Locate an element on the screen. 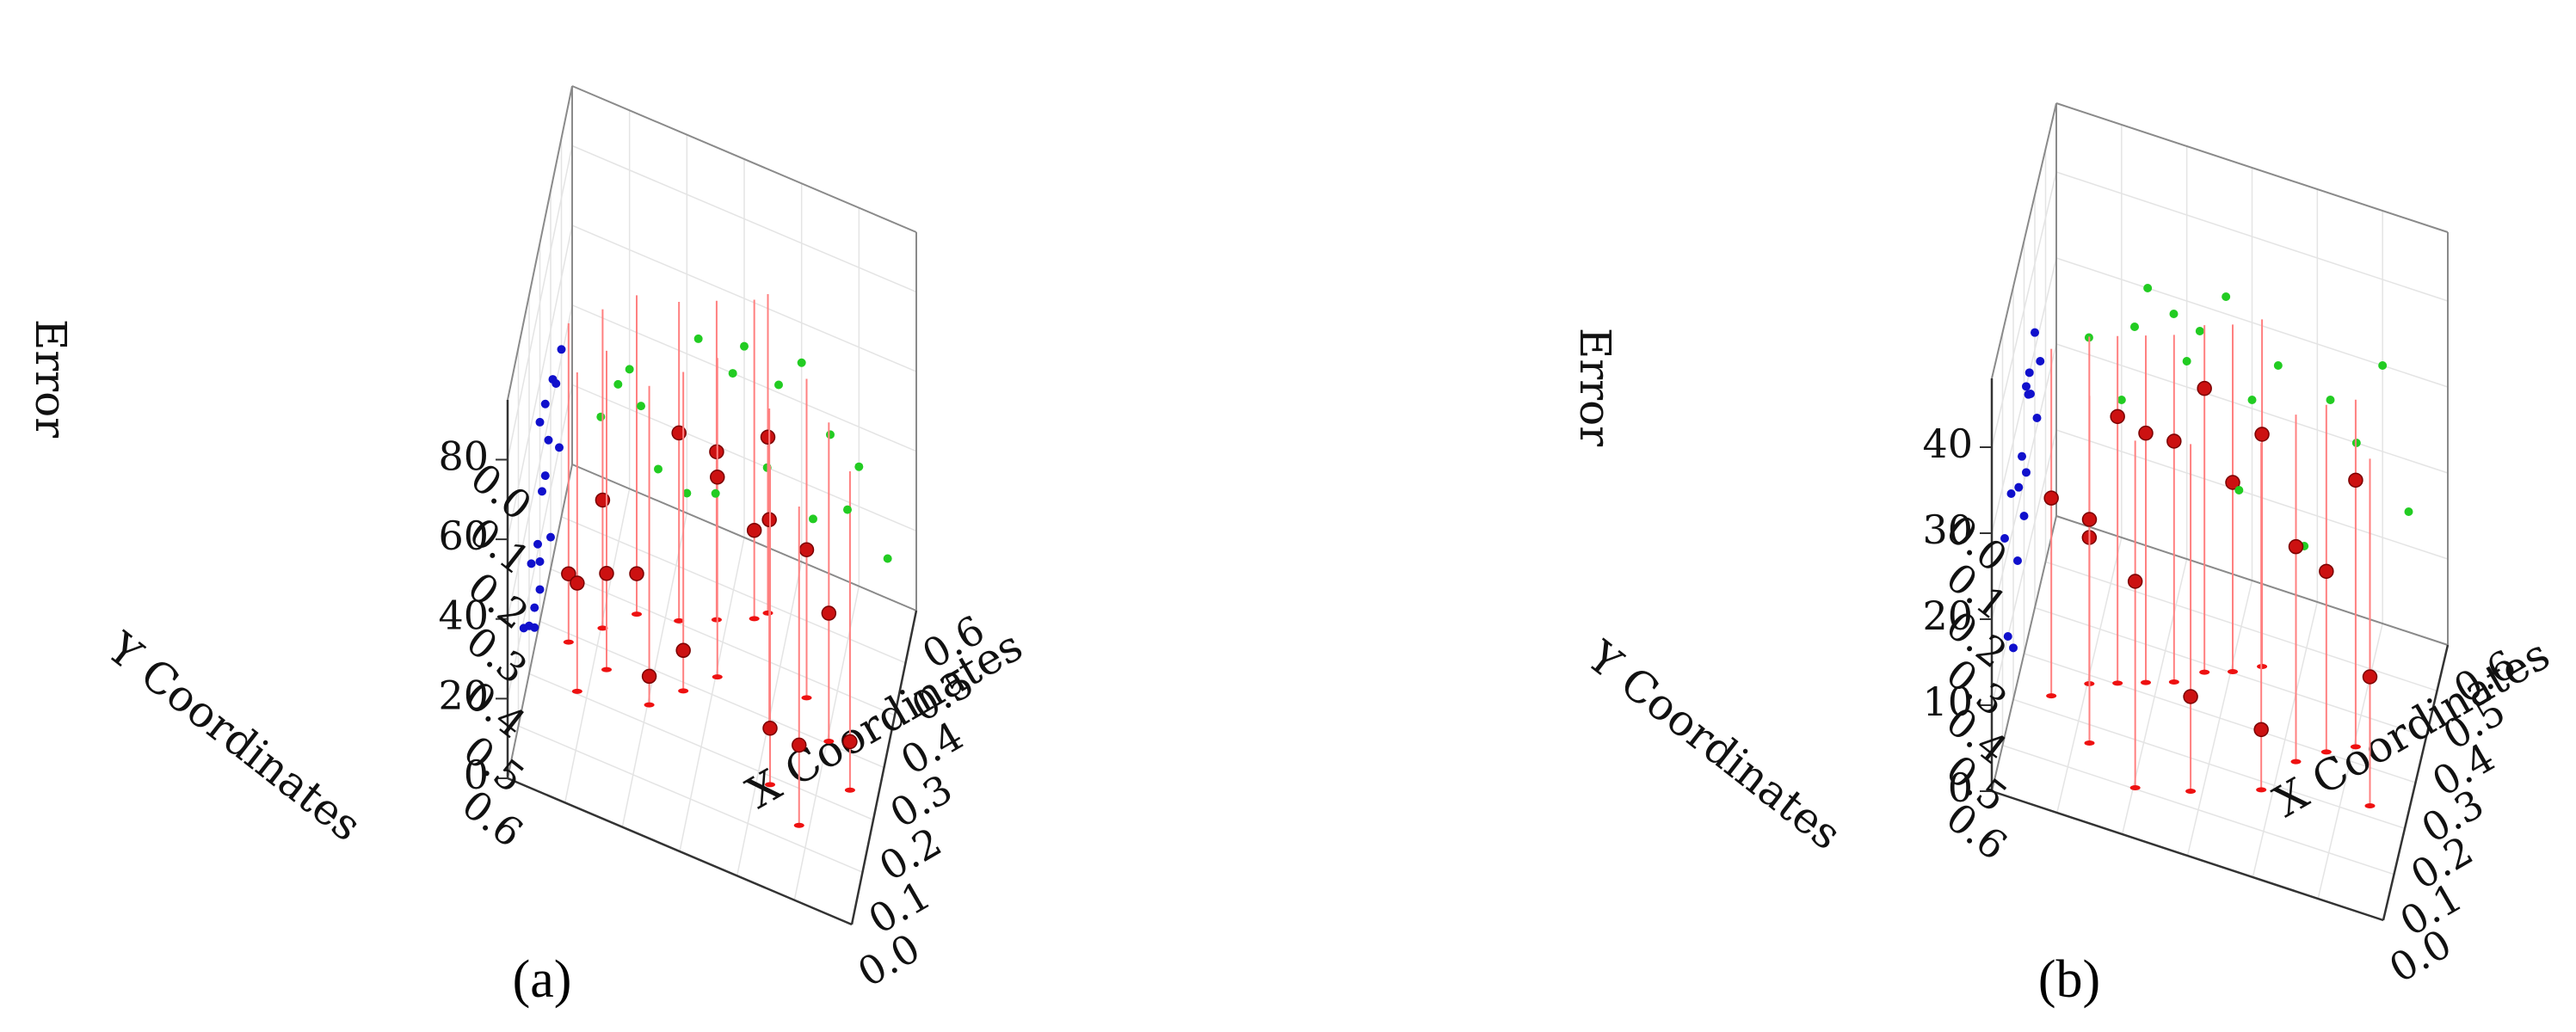 Image resolution: width=2576 pixels, height=1032 pixels. z-tick-label: 30 is located at coordinates (1947, 530).